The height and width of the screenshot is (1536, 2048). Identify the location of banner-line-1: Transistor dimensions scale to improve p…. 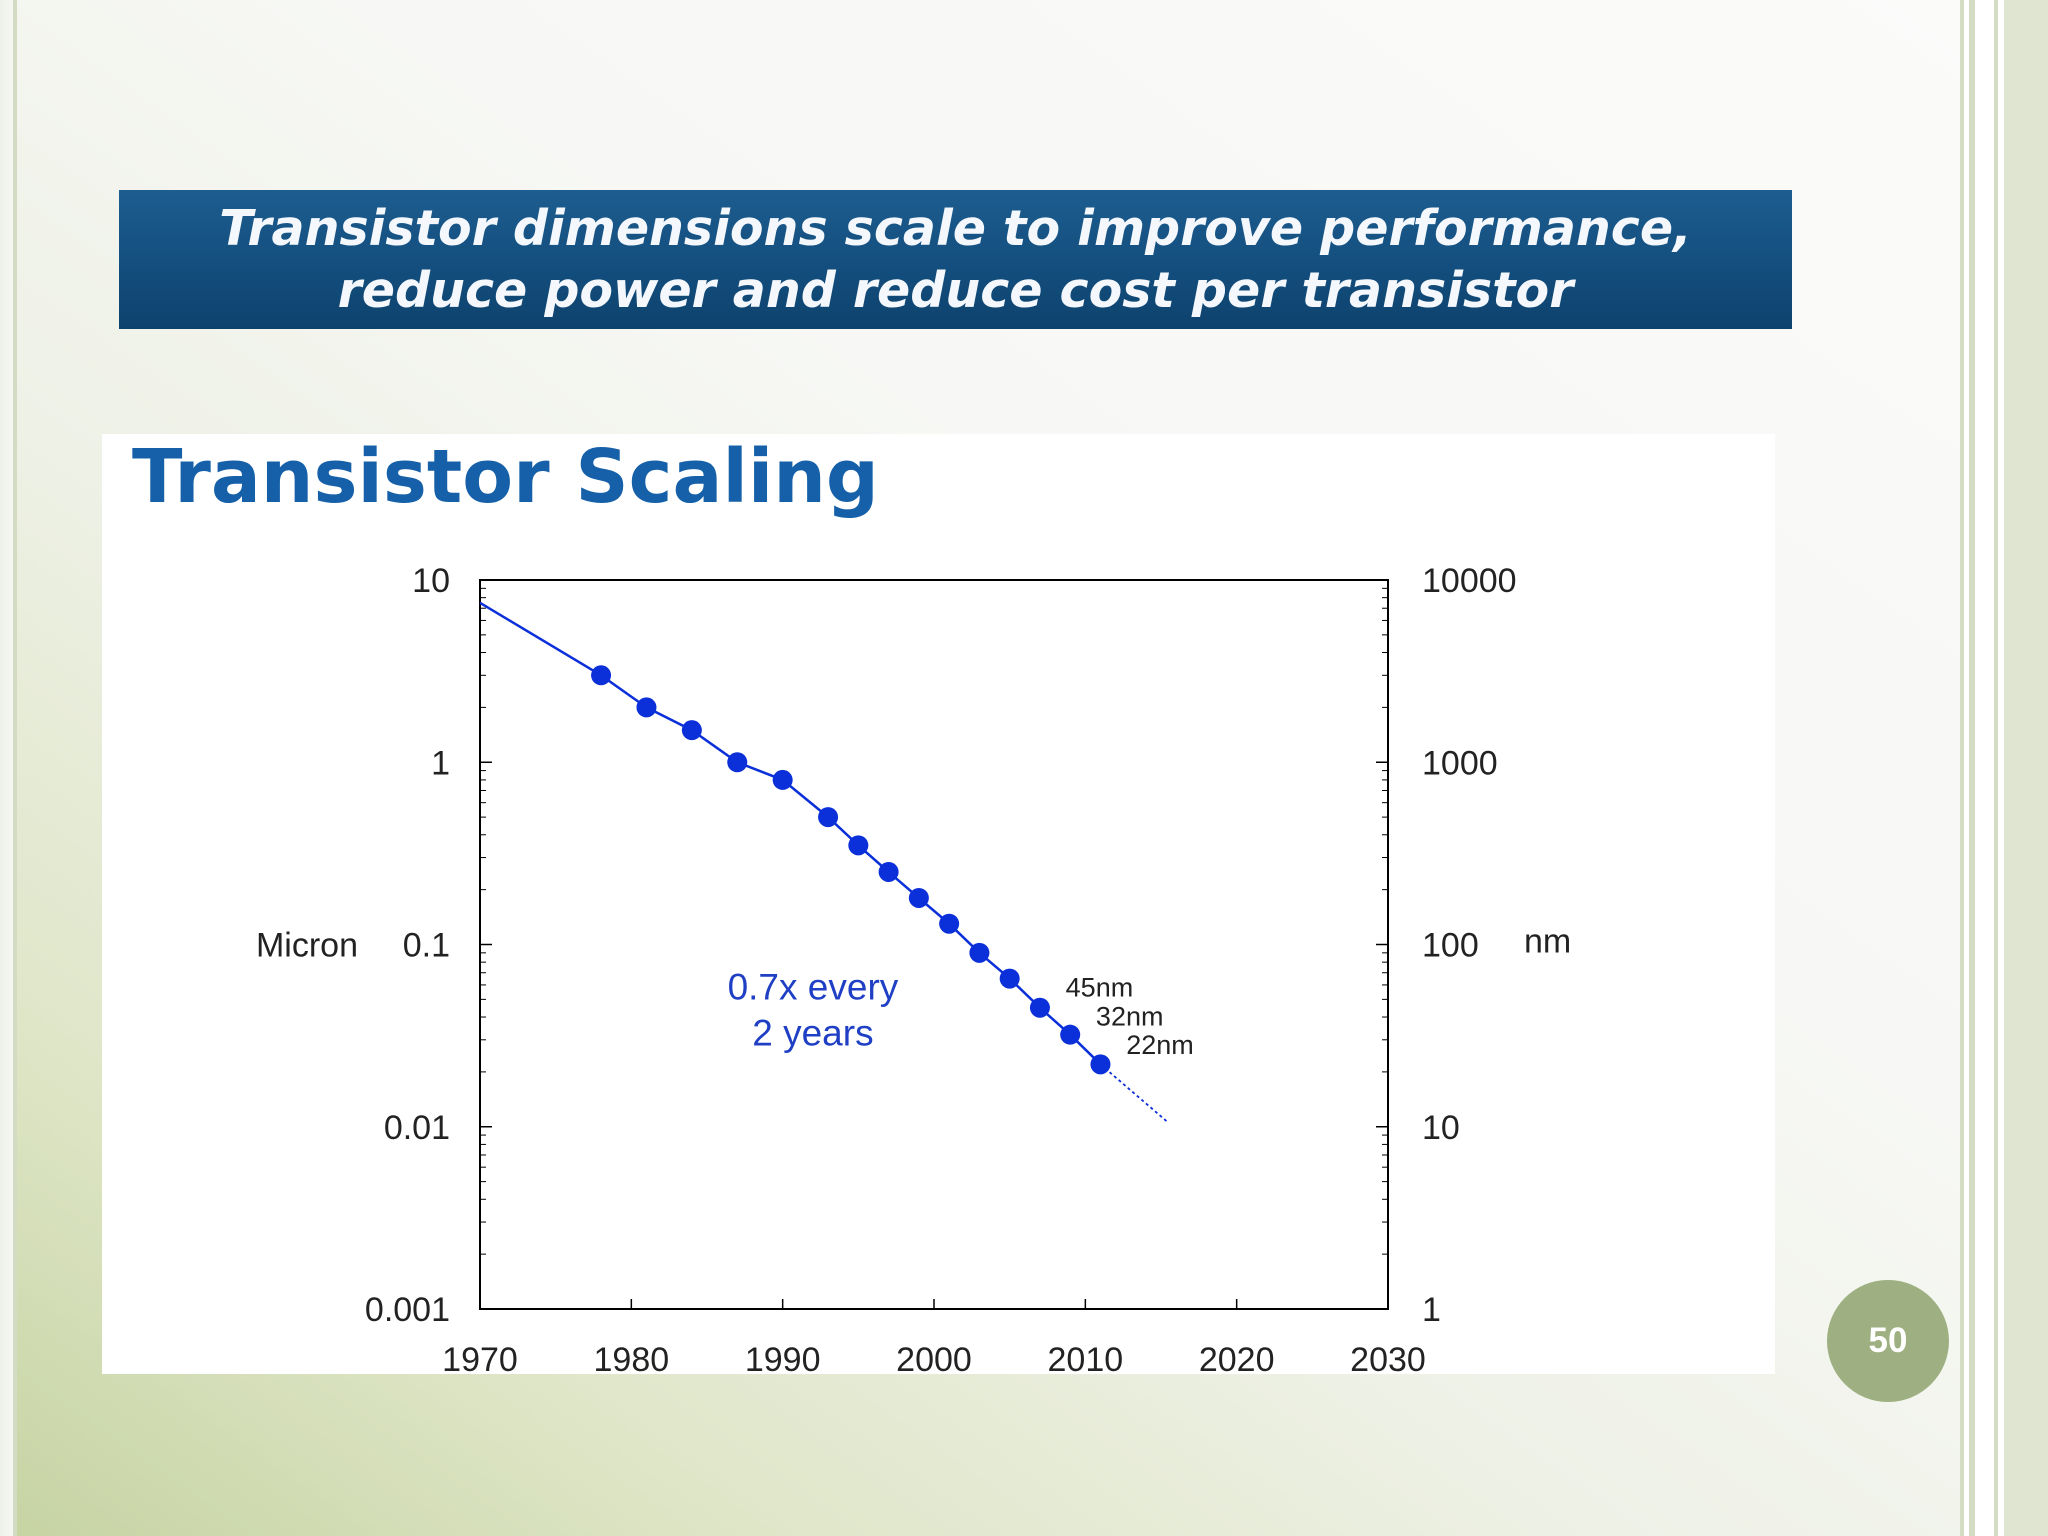
(955, 228).